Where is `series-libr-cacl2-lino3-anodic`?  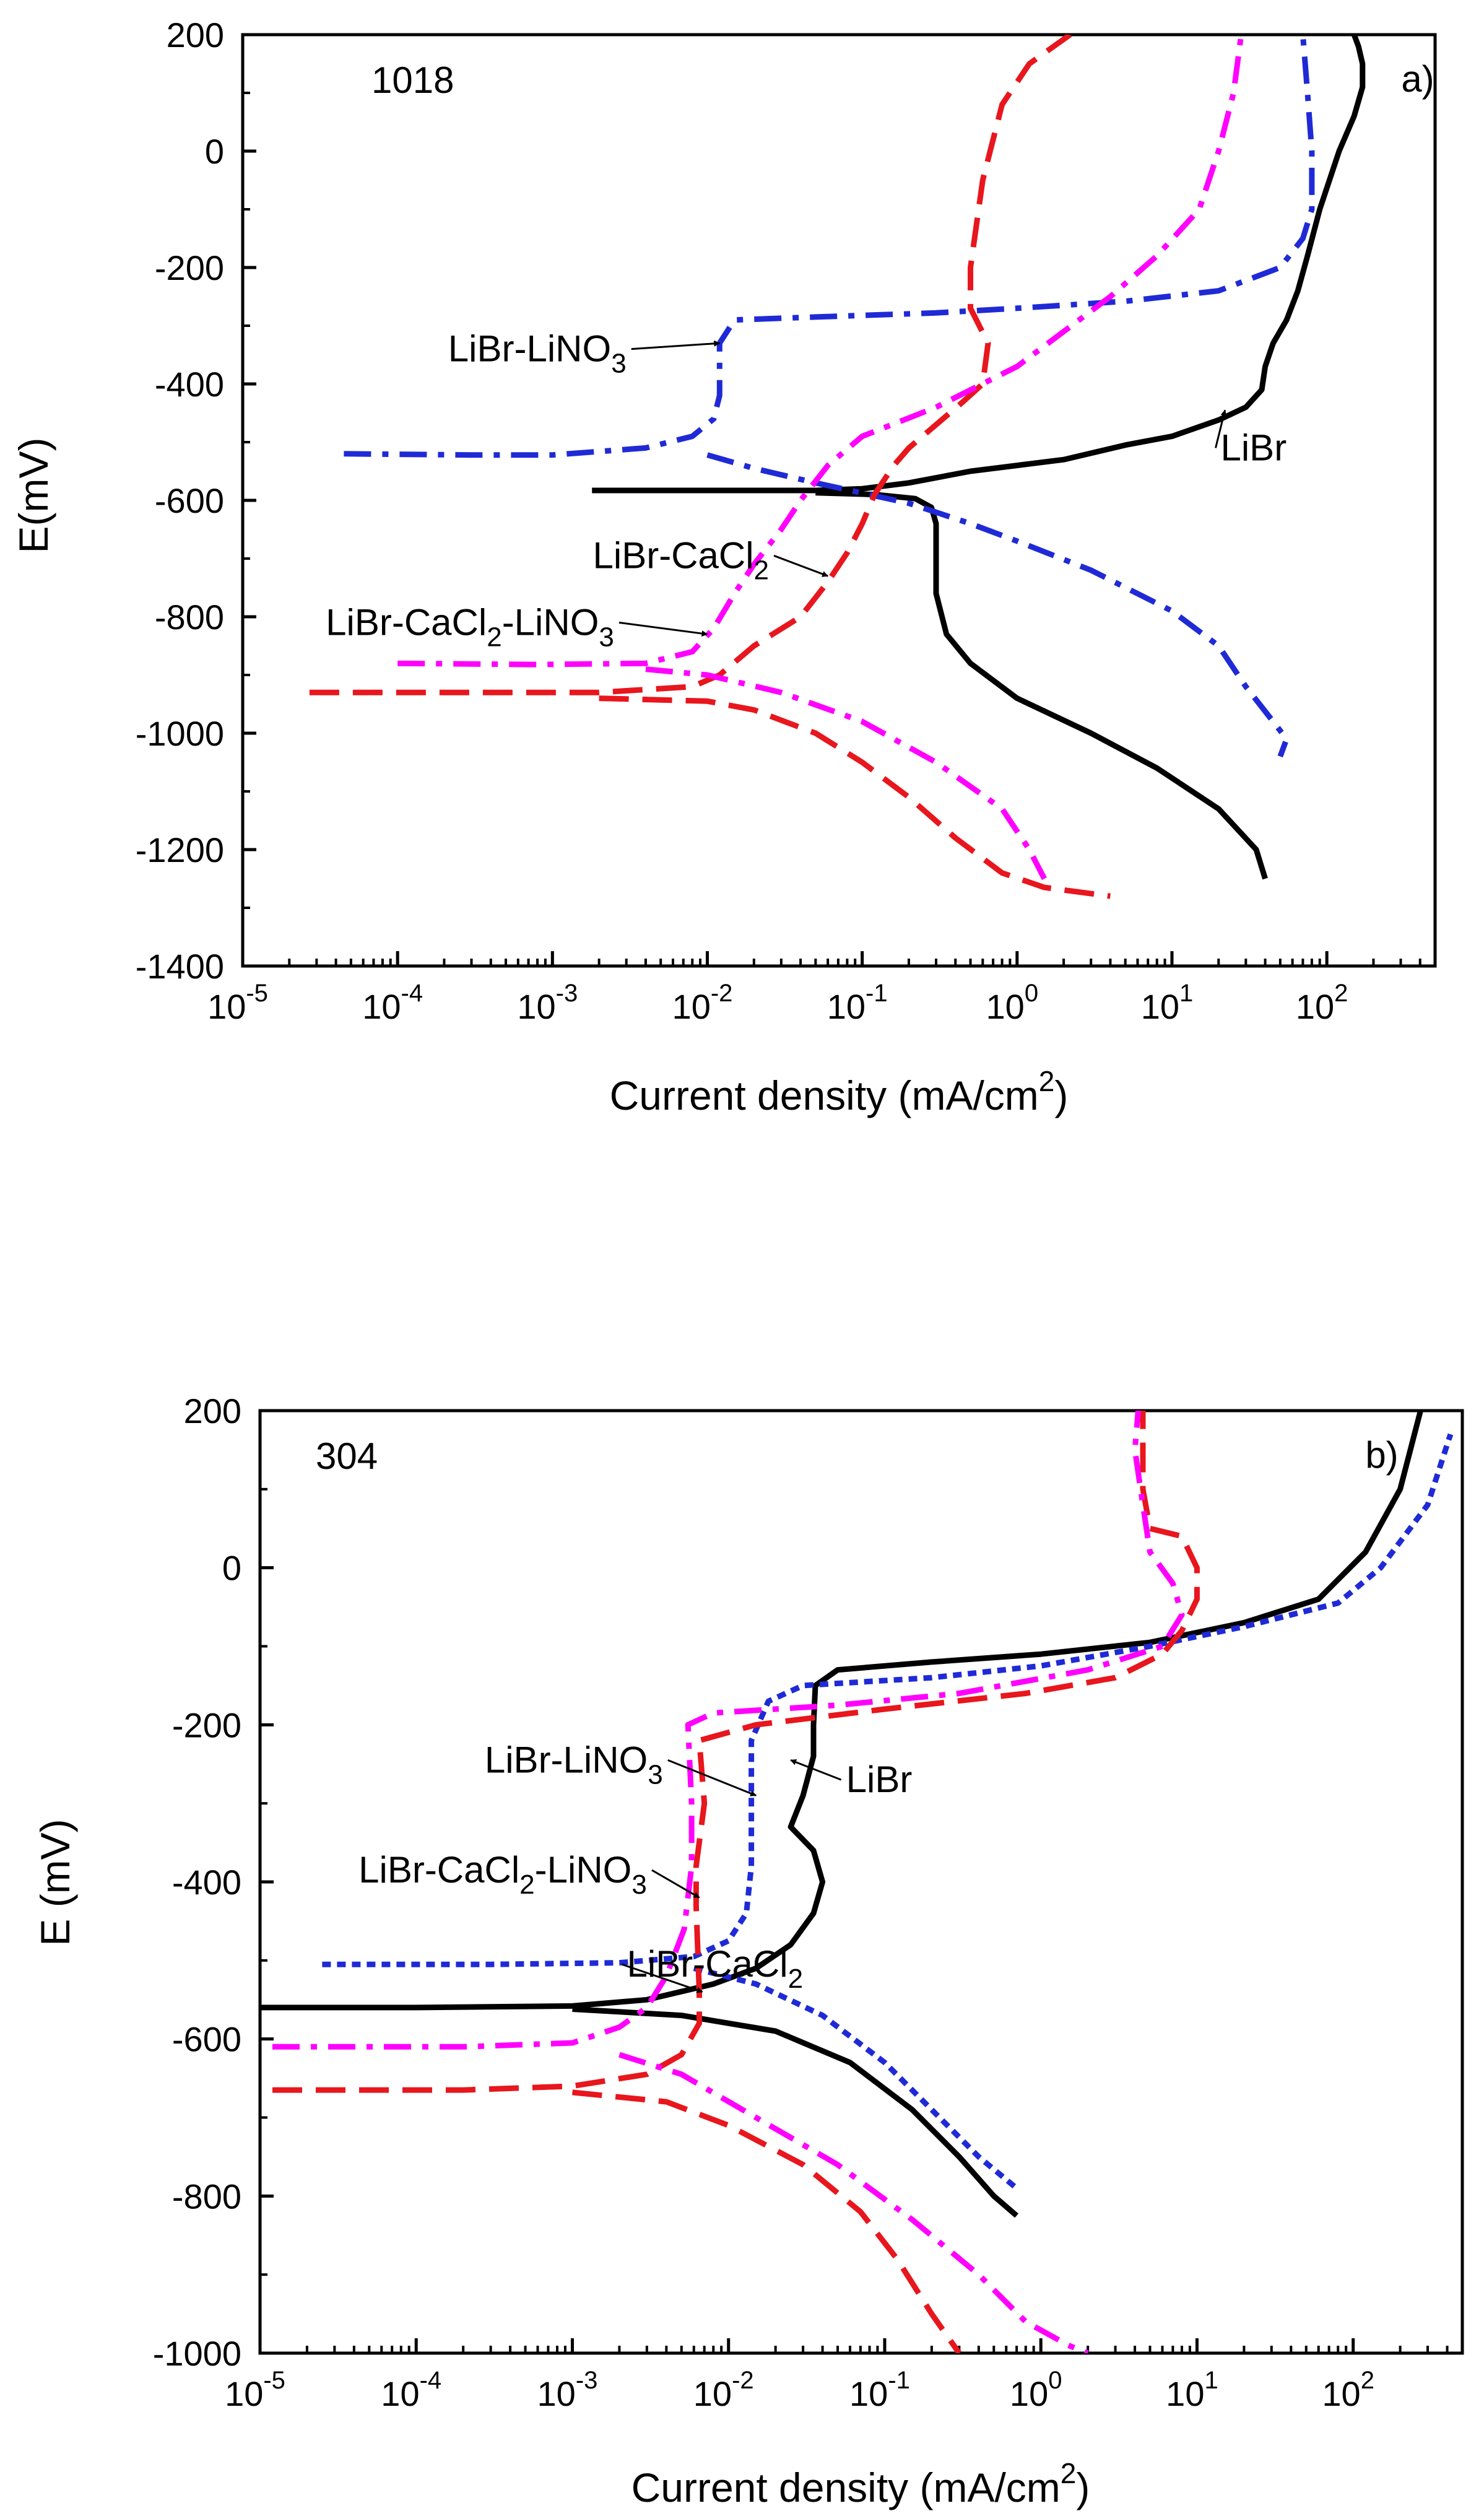 series-libr-cacl2-lino3-anodic is located at coordinates (821, 351).